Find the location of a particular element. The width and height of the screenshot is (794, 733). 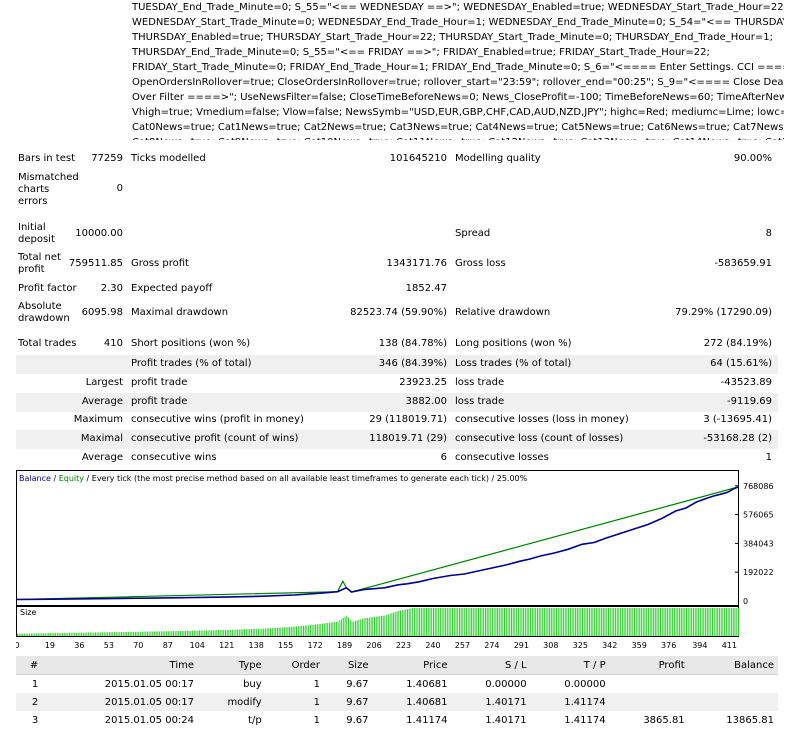

maximal-consec-loss-label: consecutive loss (count of losses) is located at coordinates (539, 438).